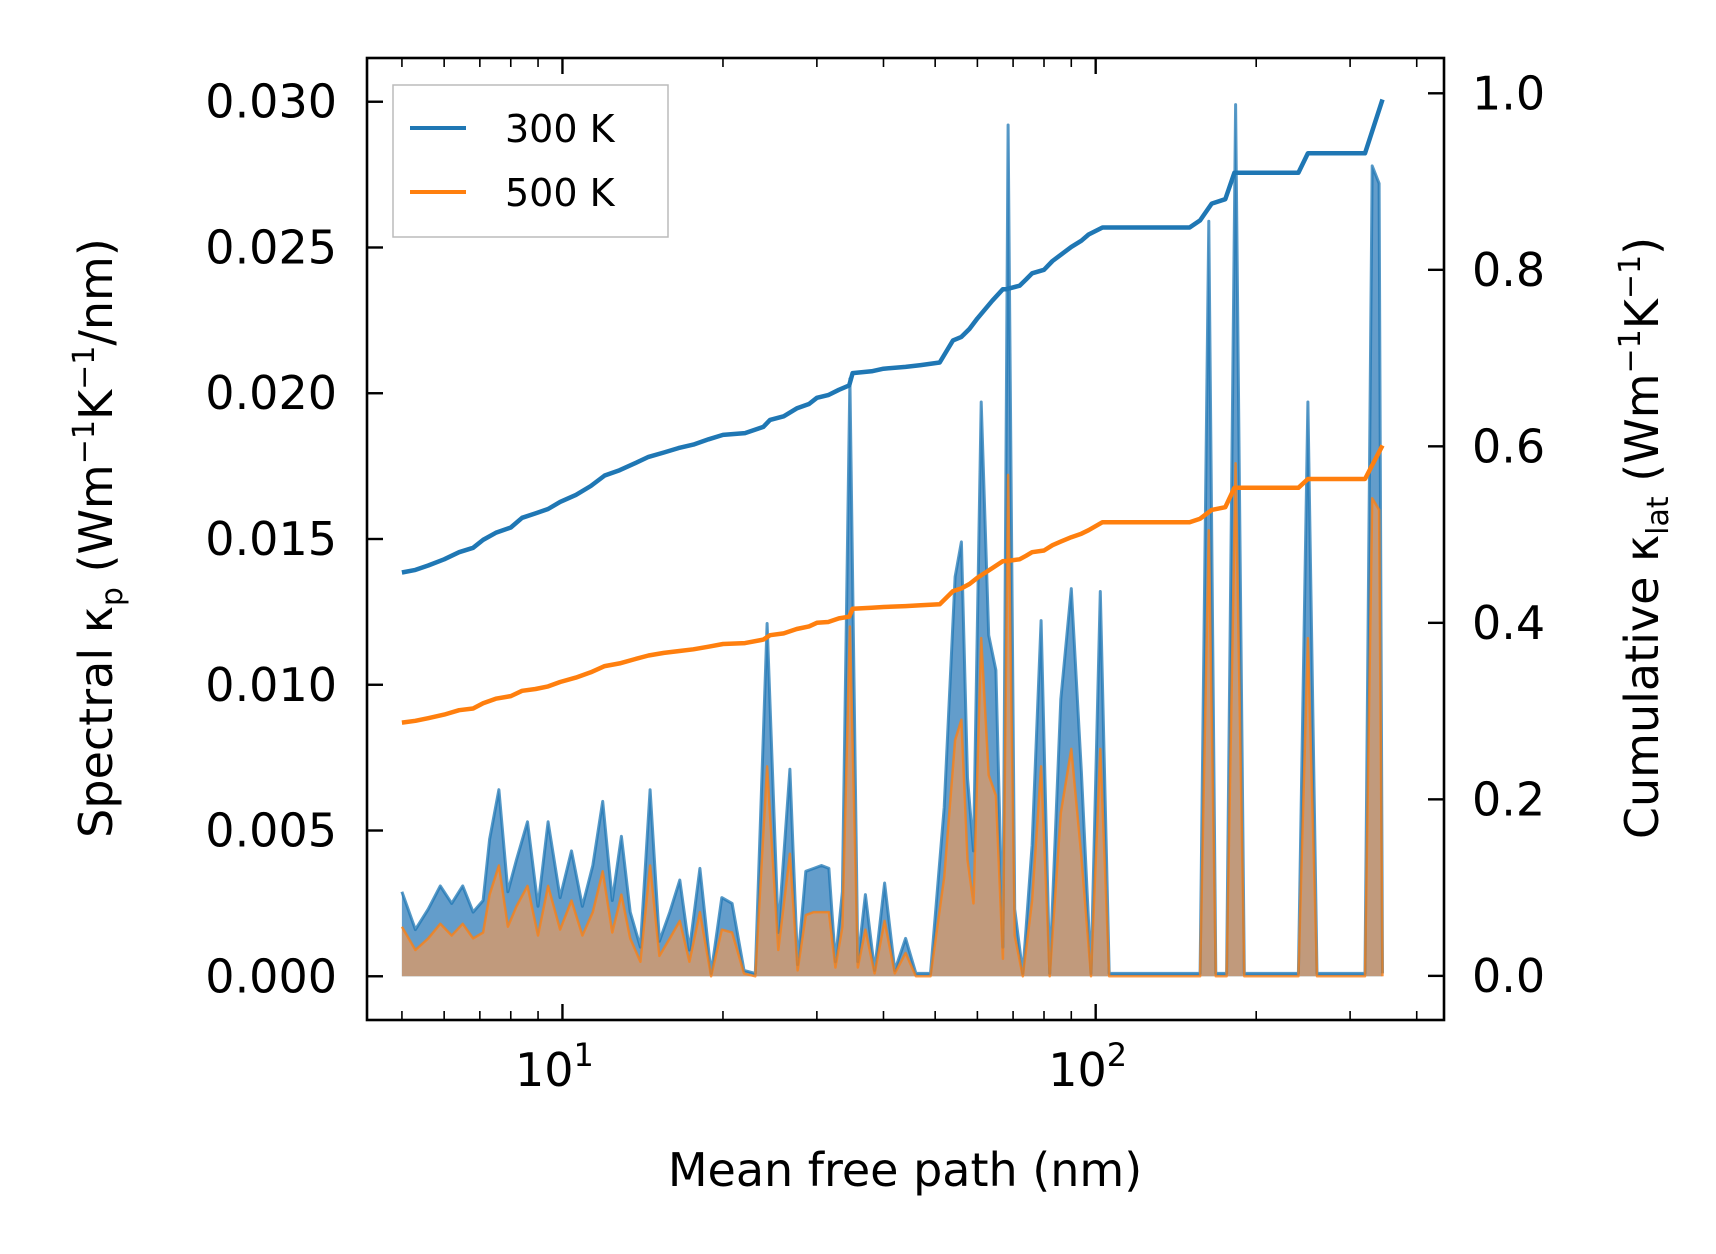 This screenshot has width=1716, height=1254. I want to click on y-axis-right-label: Cumulative κlat (Wm−1K−1), so click(1644, 538).